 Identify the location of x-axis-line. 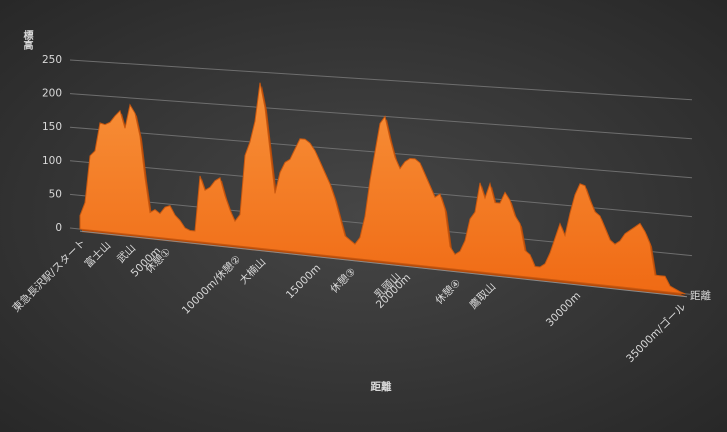
(383, 264).